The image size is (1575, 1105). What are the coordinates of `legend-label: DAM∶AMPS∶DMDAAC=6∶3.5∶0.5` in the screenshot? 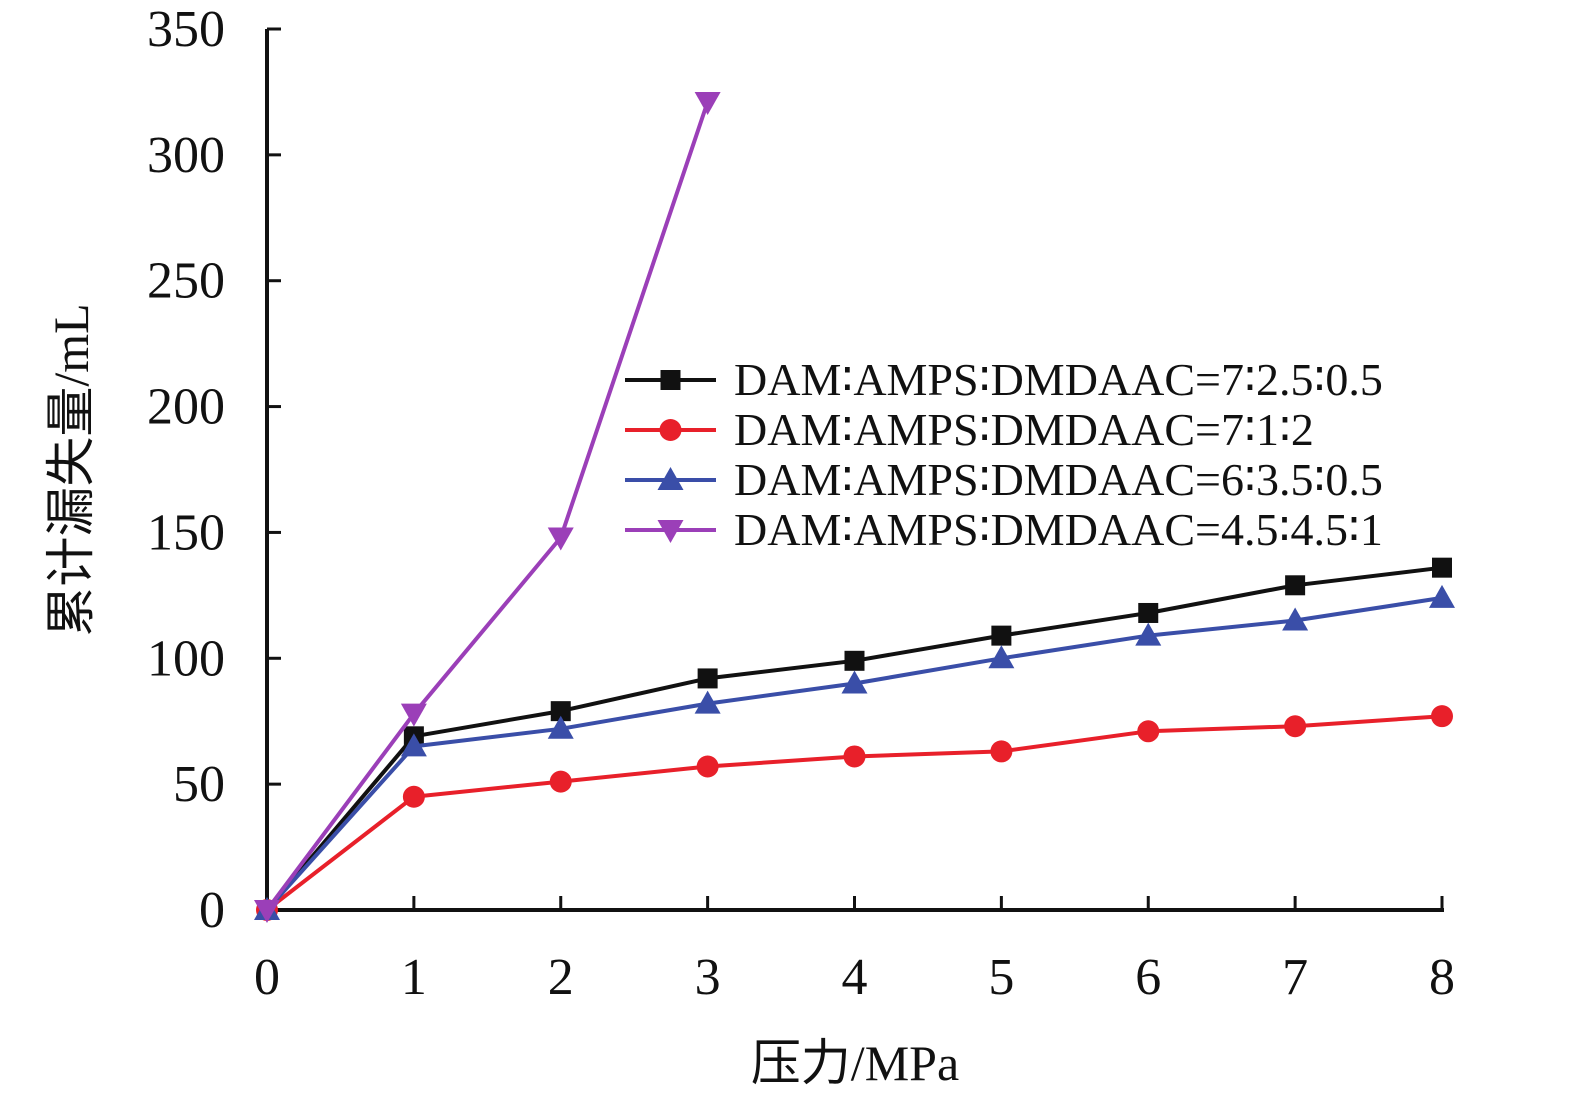 It's located at (1058, 479).